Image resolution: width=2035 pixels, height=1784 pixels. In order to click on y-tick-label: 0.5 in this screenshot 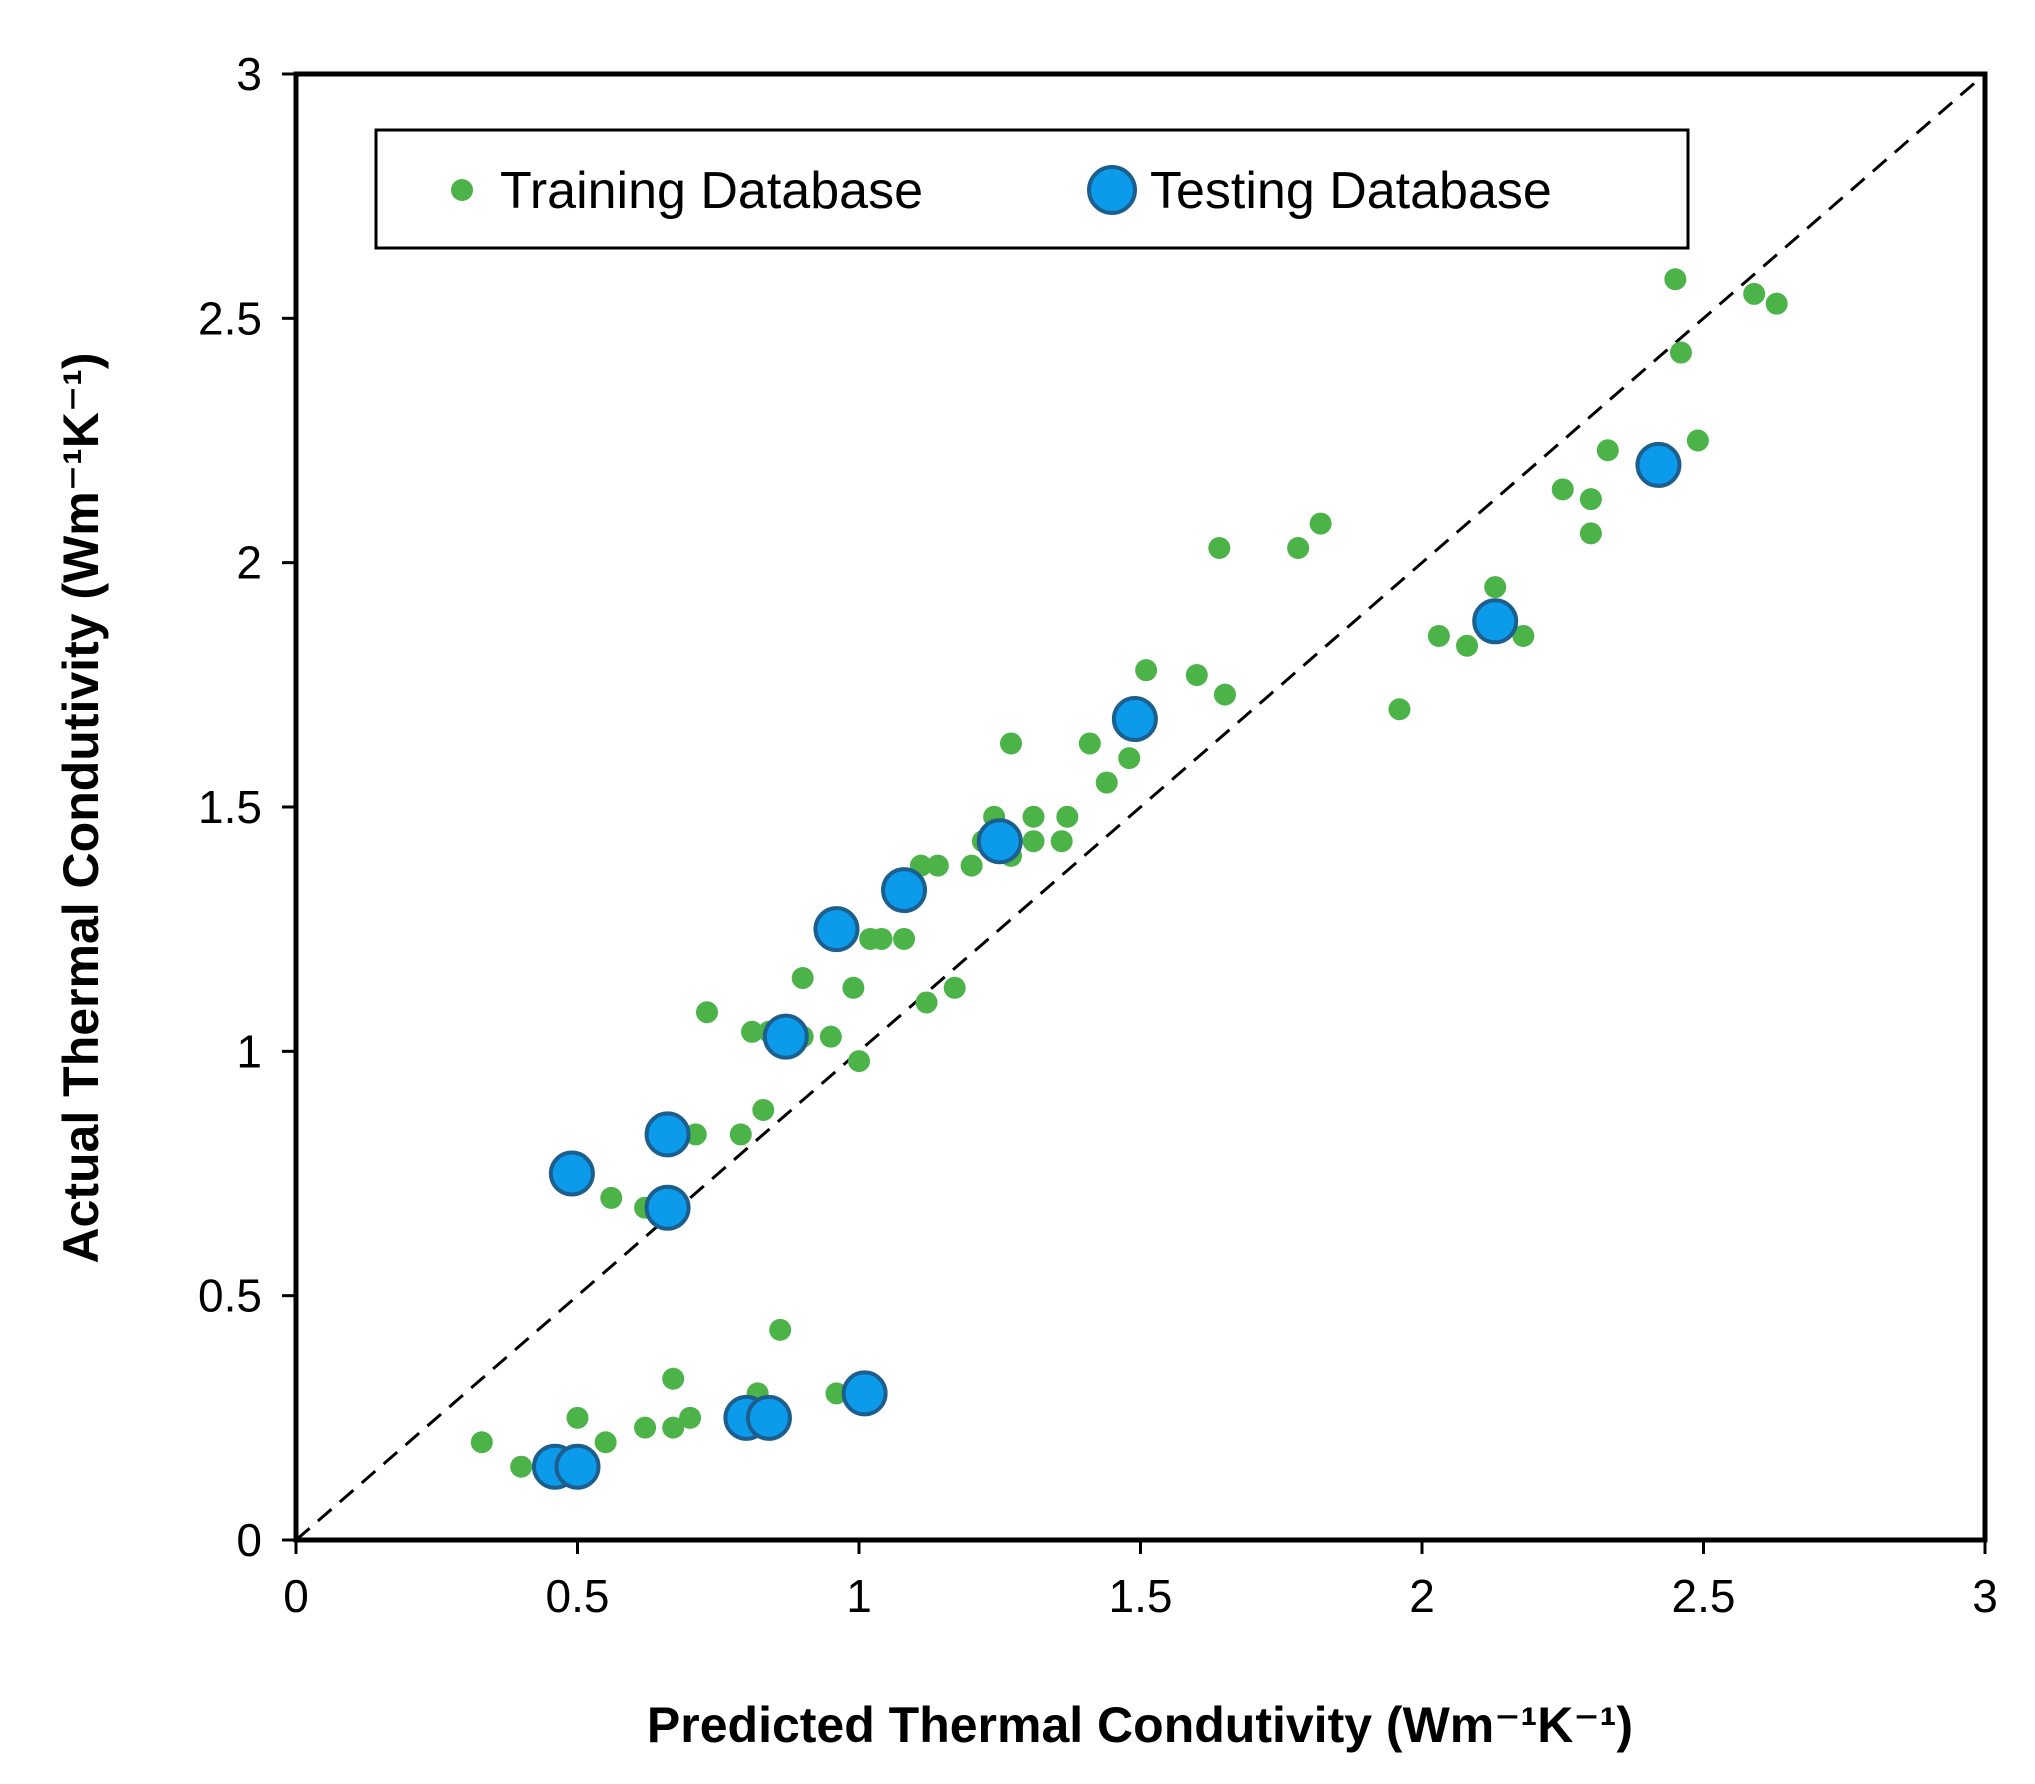, I will do `click(230, 1296)`.